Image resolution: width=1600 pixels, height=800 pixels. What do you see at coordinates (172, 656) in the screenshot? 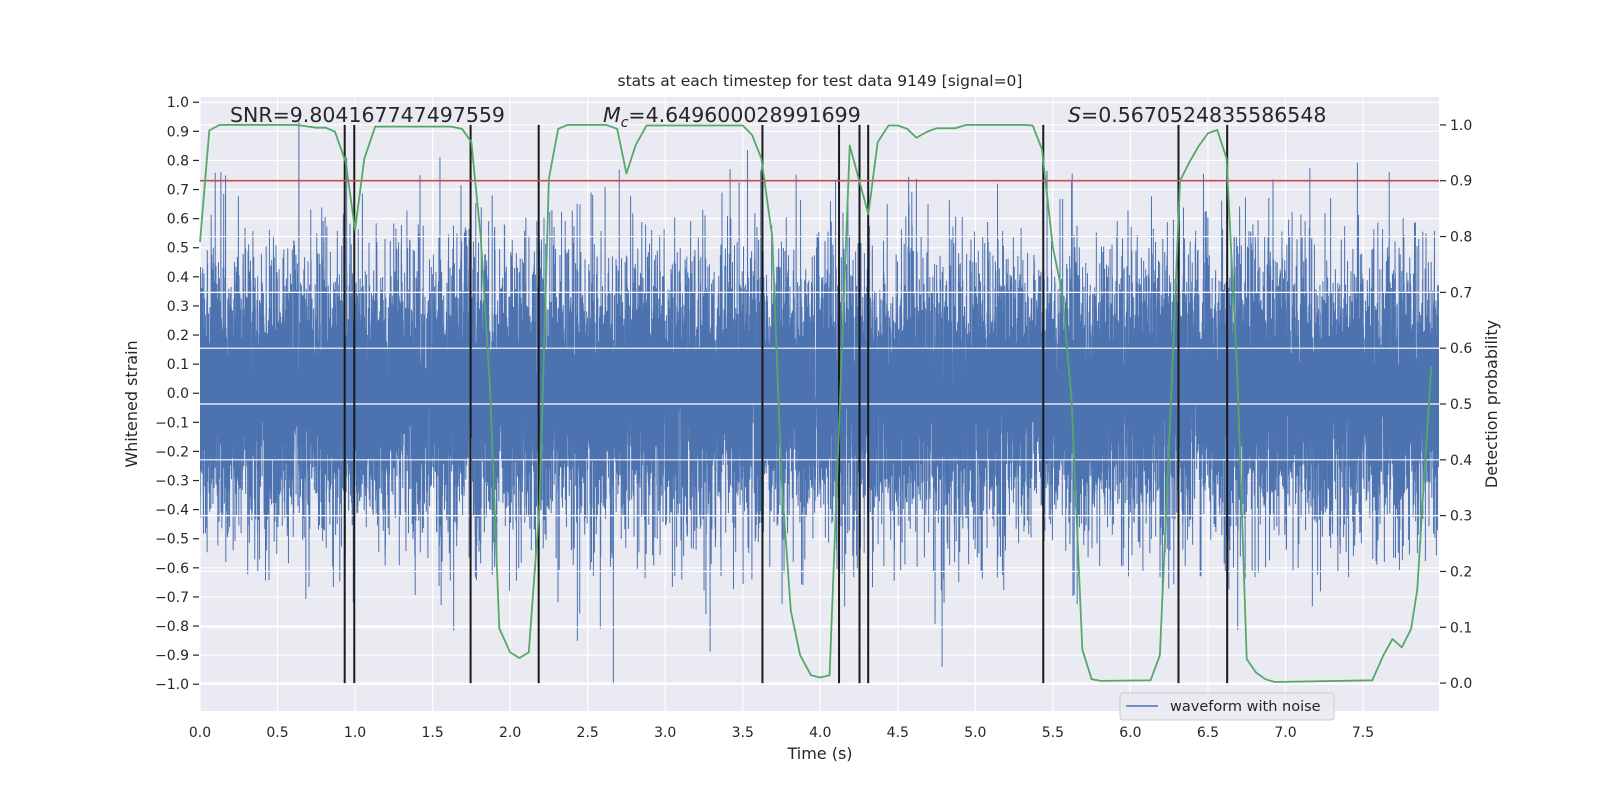
I see `y-left-tick-label: −0.9` at bounding box center [172, 656].